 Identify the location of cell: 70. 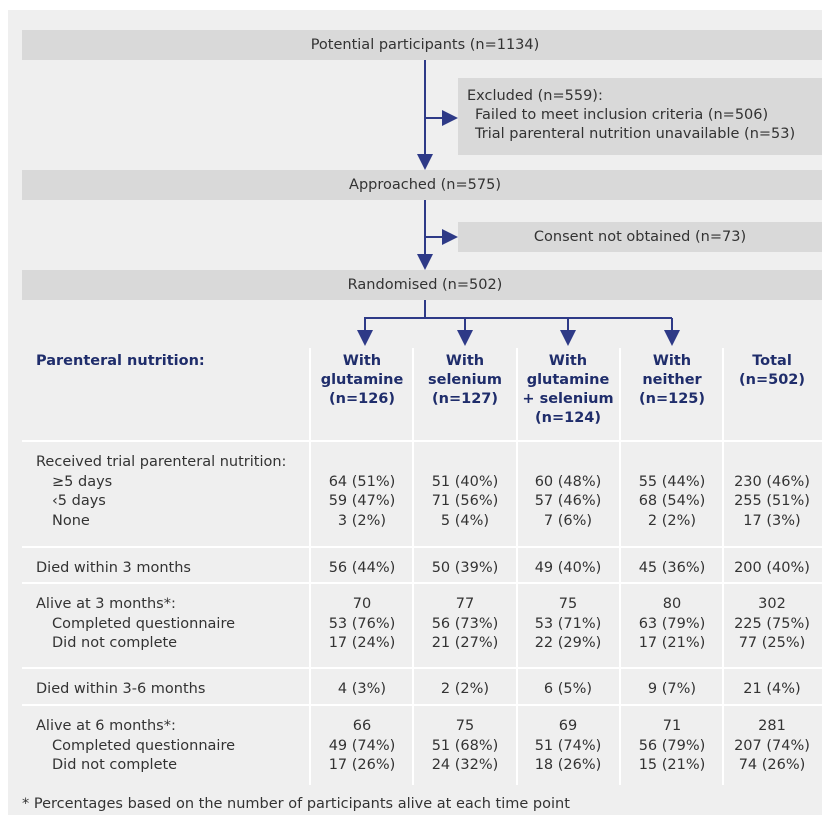
(362, 604).